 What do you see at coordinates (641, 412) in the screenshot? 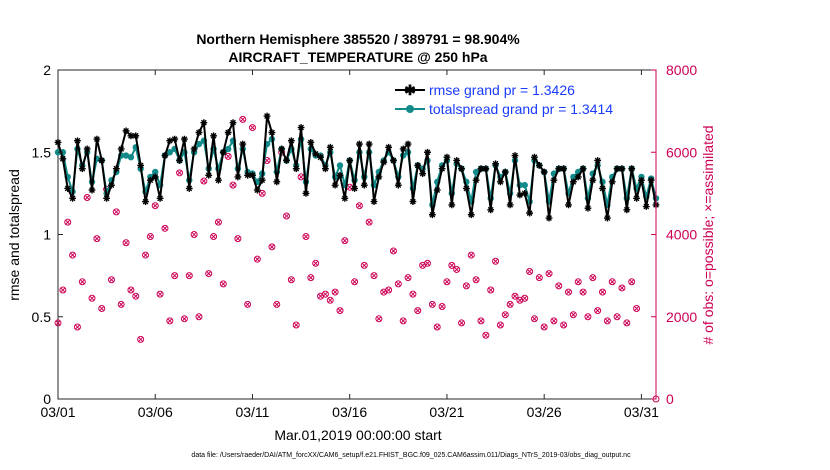
I see `x-tick-label: 03/31` at bounding box center [641, 412].